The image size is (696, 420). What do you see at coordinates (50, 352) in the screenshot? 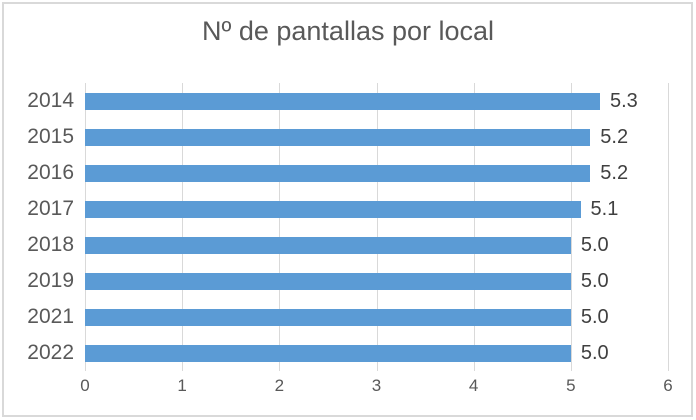
I see `y-axis-category-label: 2022` at bounding box center [50, 352].